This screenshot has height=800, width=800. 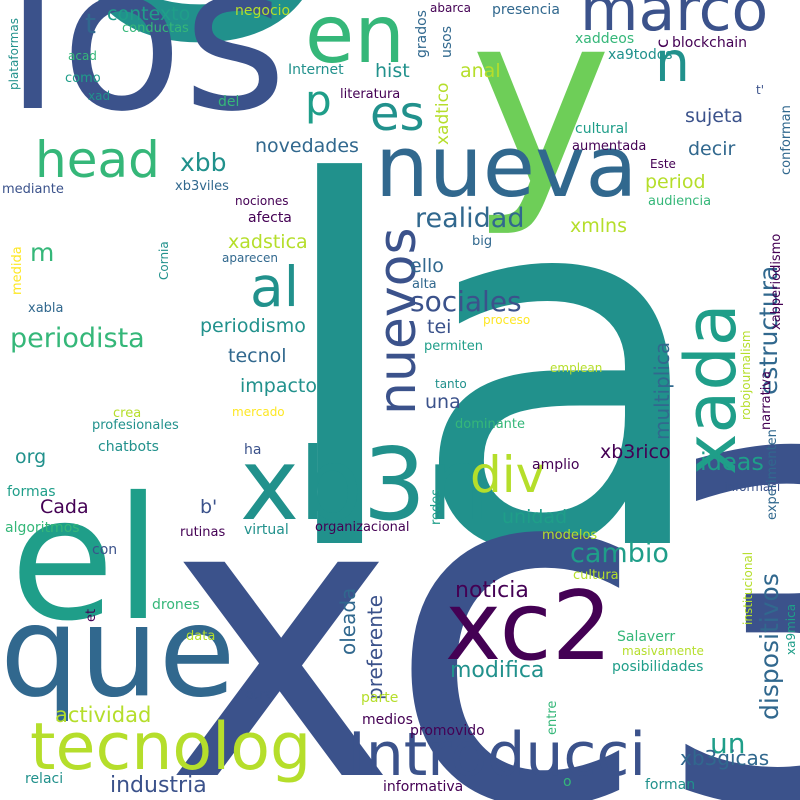 I want to click on cloud-word: relaci, so click(x=44, y=779).